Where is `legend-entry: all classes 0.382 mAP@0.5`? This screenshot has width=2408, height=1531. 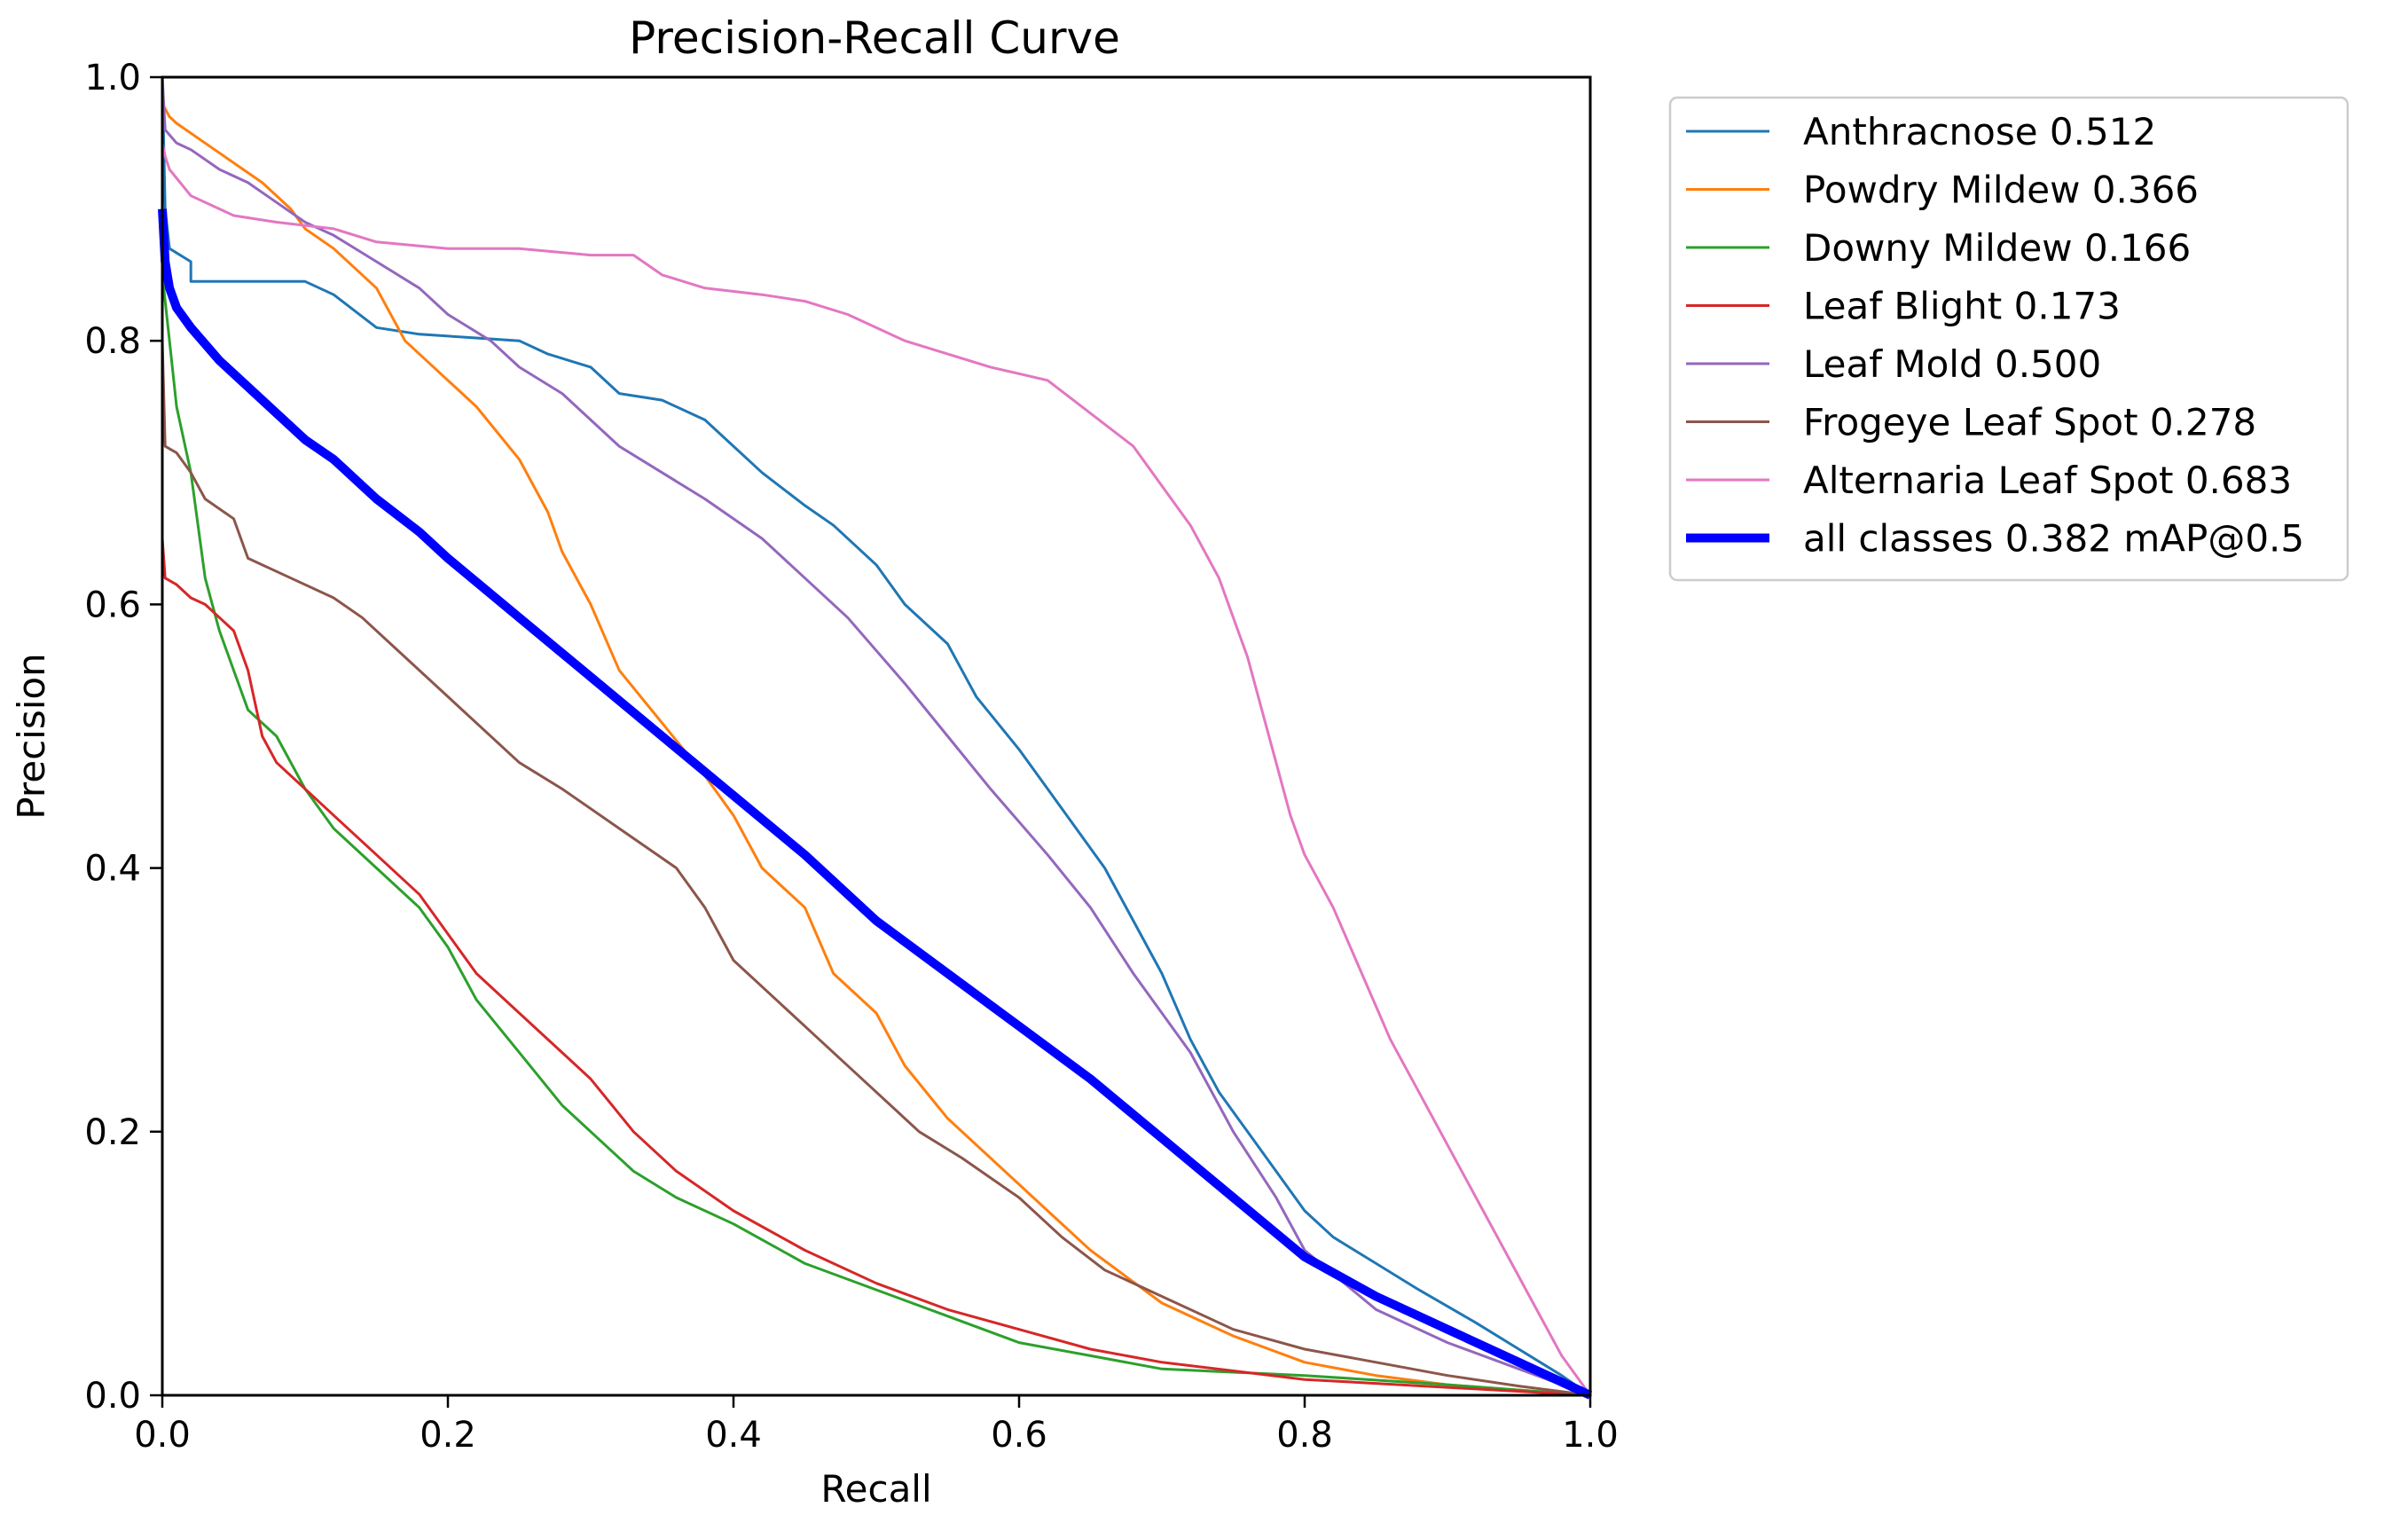
legend-entry: all classes 0.382 mAP@0.5 is located at coordinates (2054, 539).